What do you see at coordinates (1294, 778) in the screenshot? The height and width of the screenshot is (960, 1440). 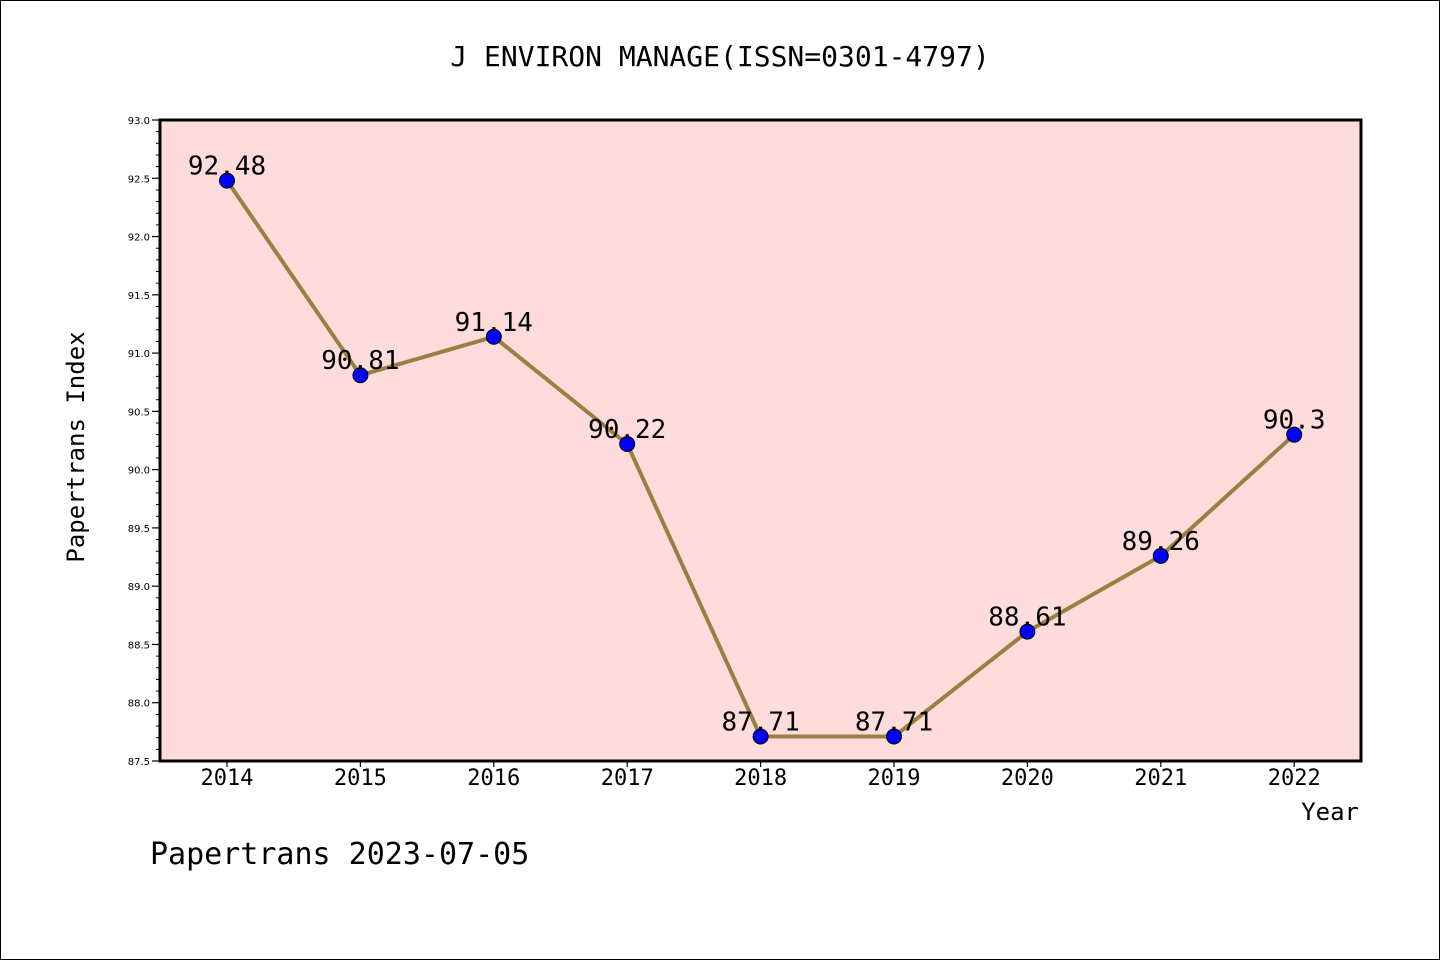 I see `x-tick-label: 2022` at bounding box center [1294, 778].